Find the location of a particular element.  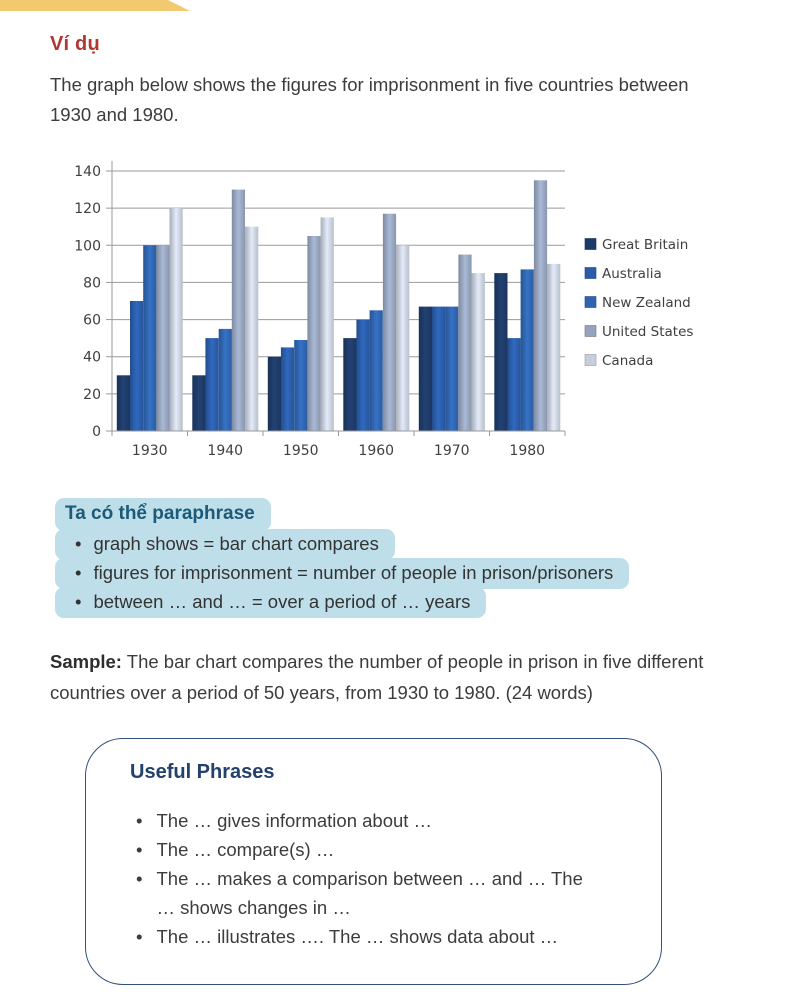

svg-text: 100 is located at coordinates (87, 246).